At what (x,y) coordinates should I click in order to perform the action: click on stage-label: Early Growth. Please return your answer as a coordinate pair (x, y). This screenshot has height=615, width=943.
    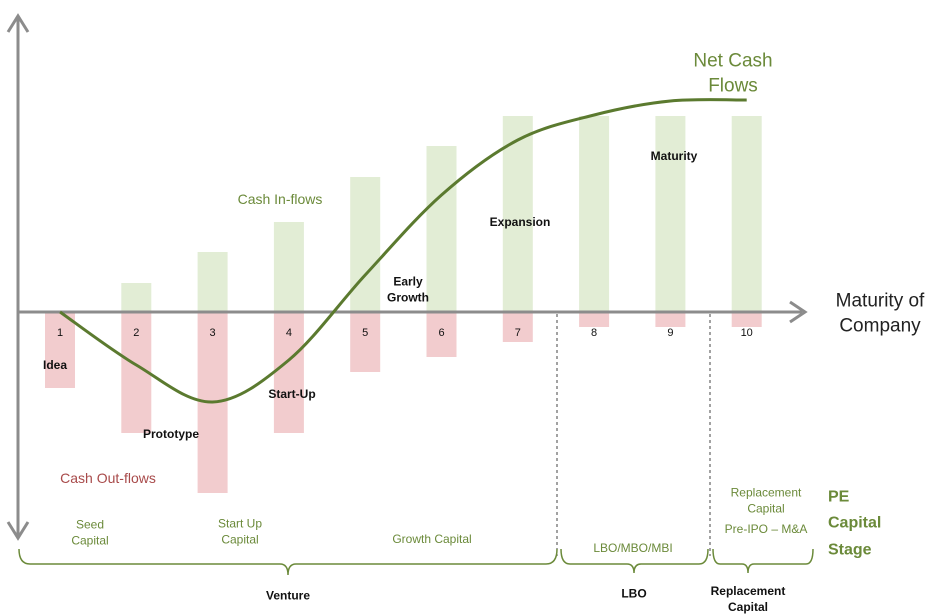
    Looking at the image, I should click on (408, 289).